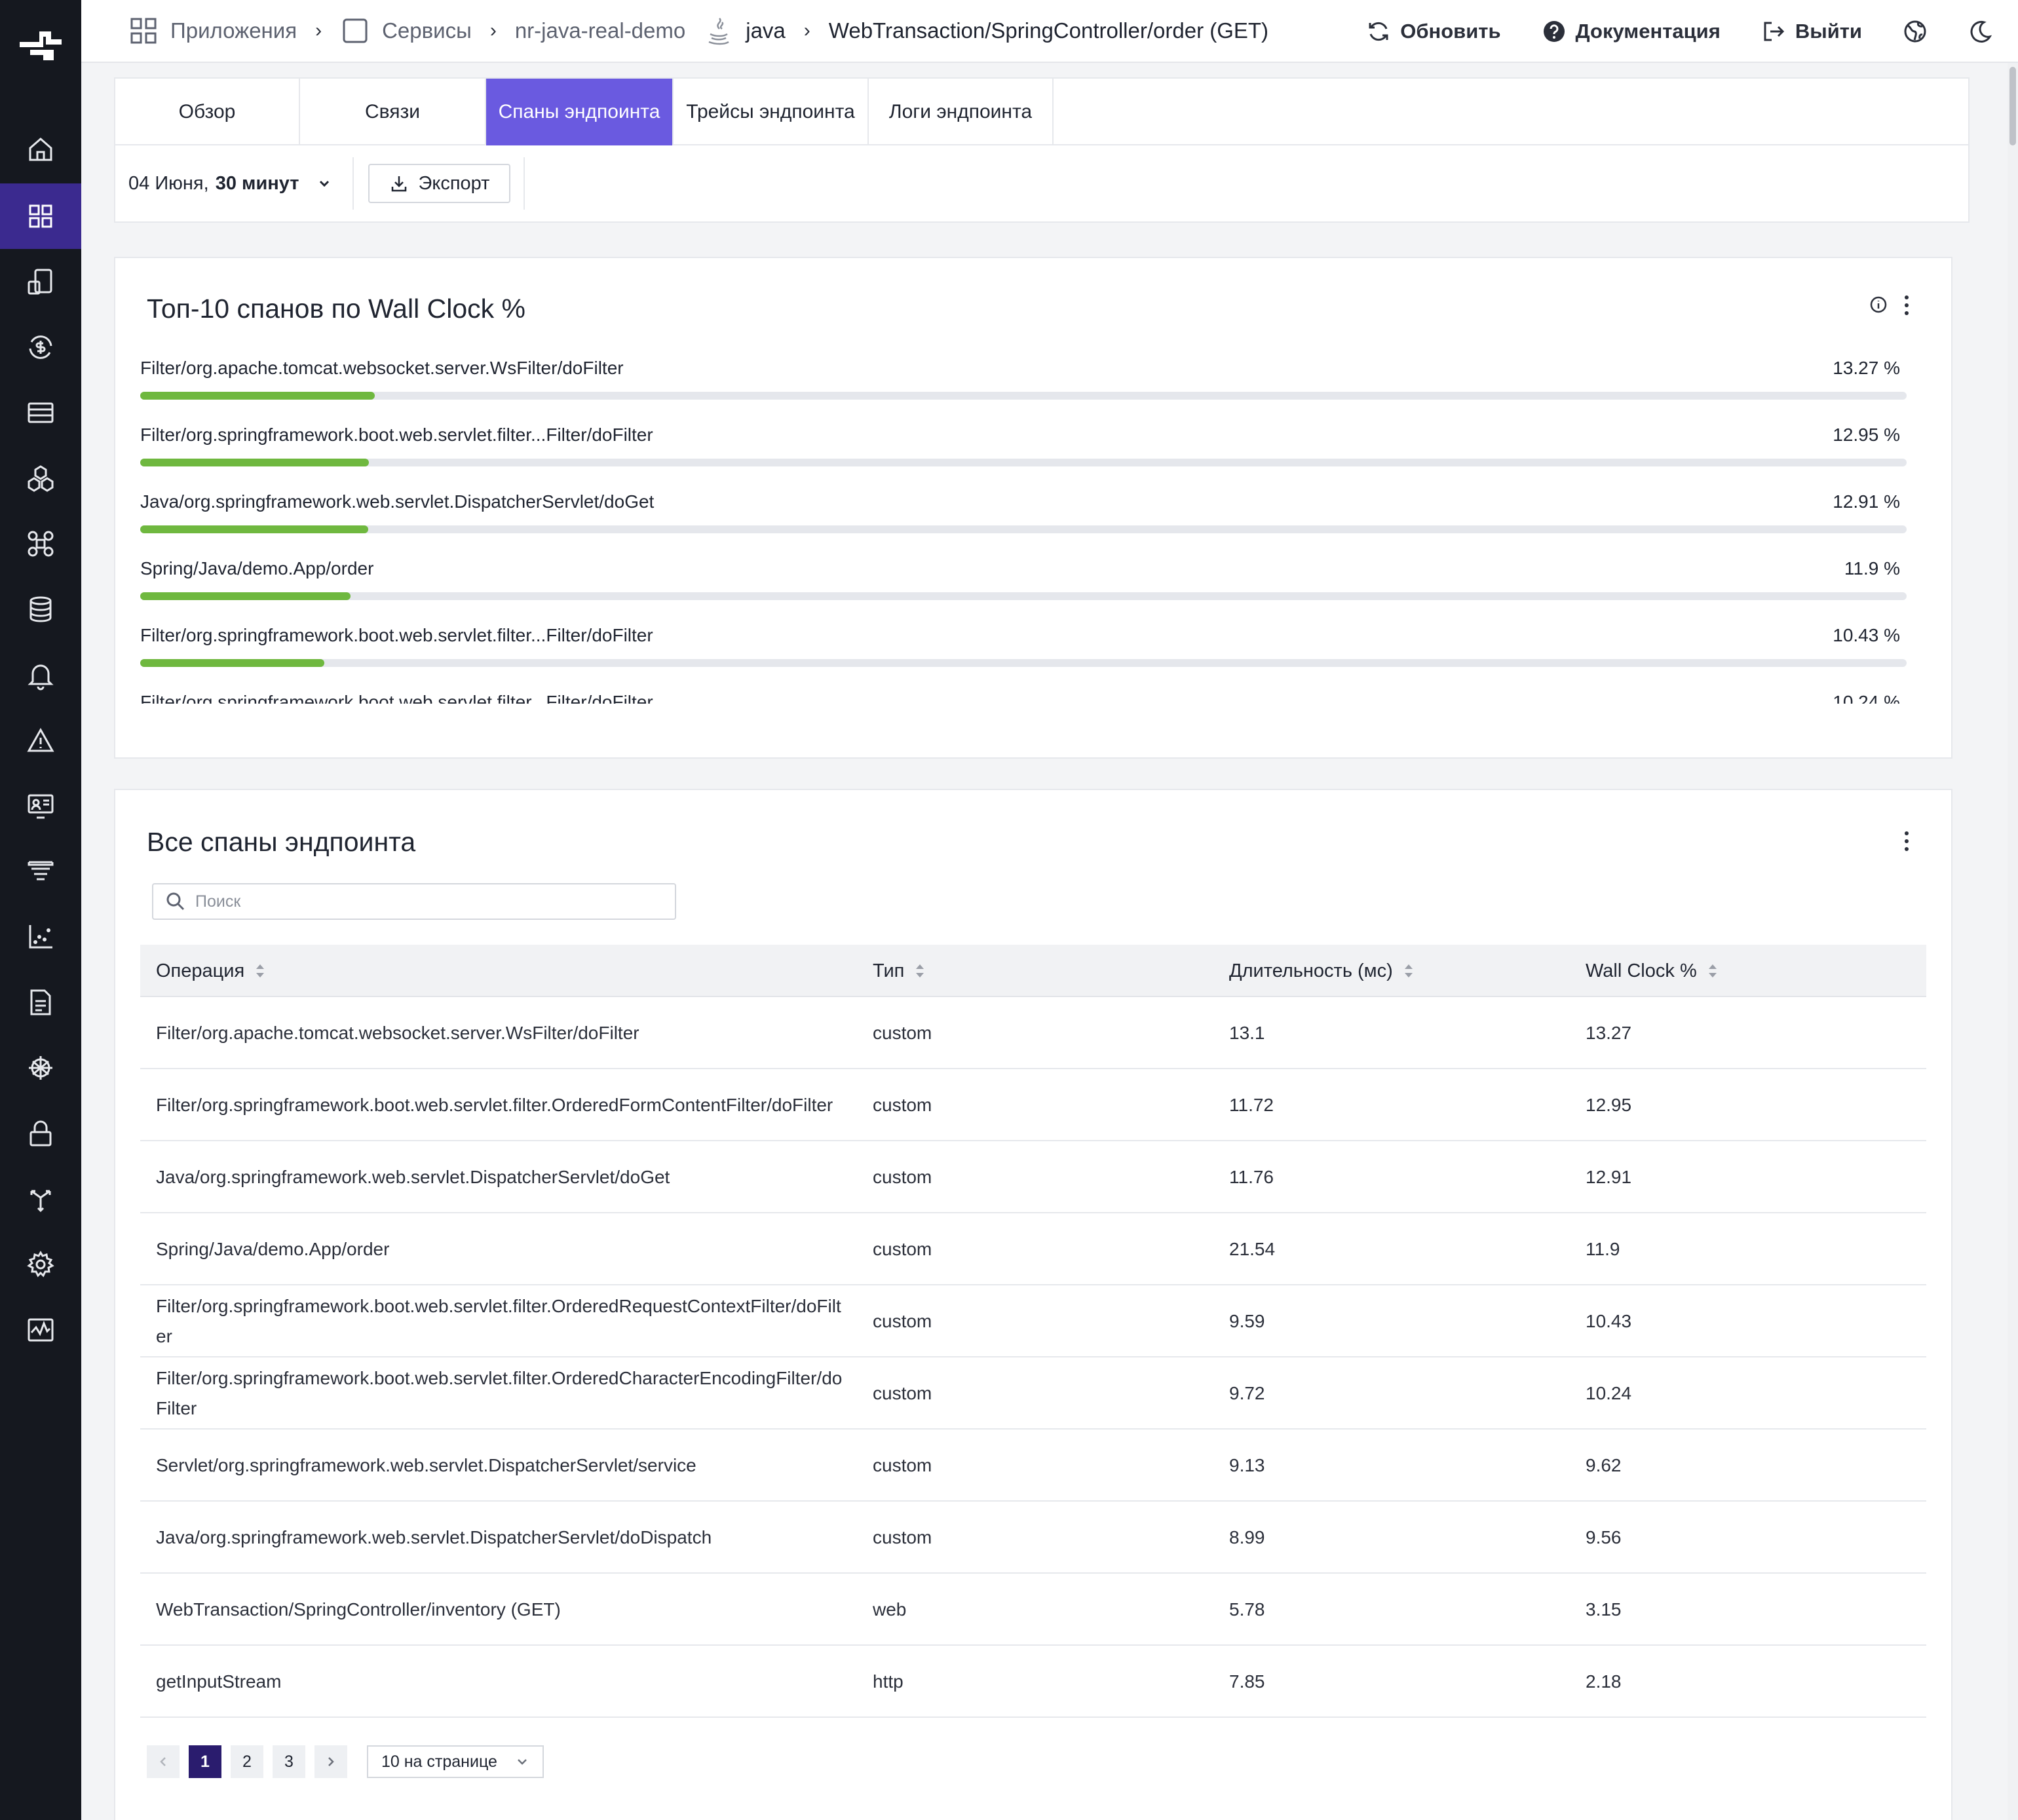  What do you see at coordinates (1378, 31) in the screenshot?
I see `refresh-icon` at bounding box center [1378, 31].